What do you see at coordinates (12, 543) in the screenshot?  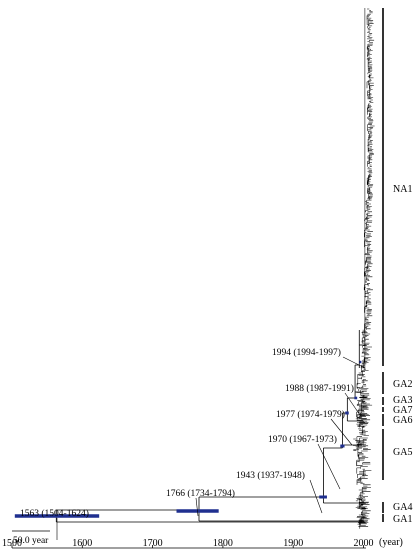 I see `axis-tick-label: 1500` at bounding box center [12, 543].